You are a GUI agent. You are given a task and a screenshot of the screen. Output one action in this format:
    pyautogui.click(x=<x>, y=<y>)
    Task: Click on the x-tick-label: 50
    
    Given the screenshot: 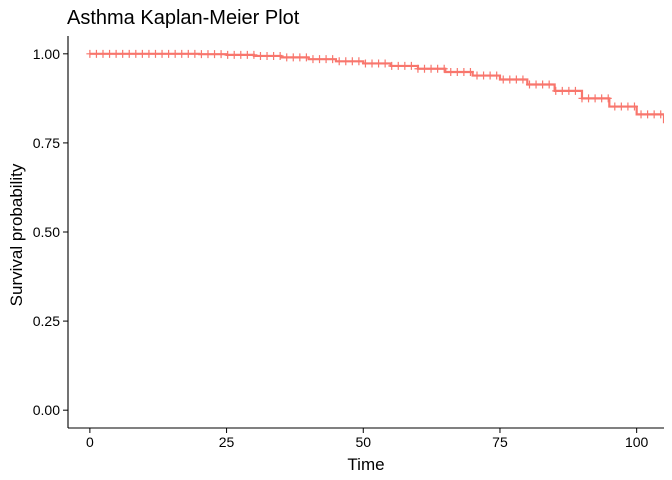 What is the action you would take?
    pyautogui.click(x=363, y=442)
    